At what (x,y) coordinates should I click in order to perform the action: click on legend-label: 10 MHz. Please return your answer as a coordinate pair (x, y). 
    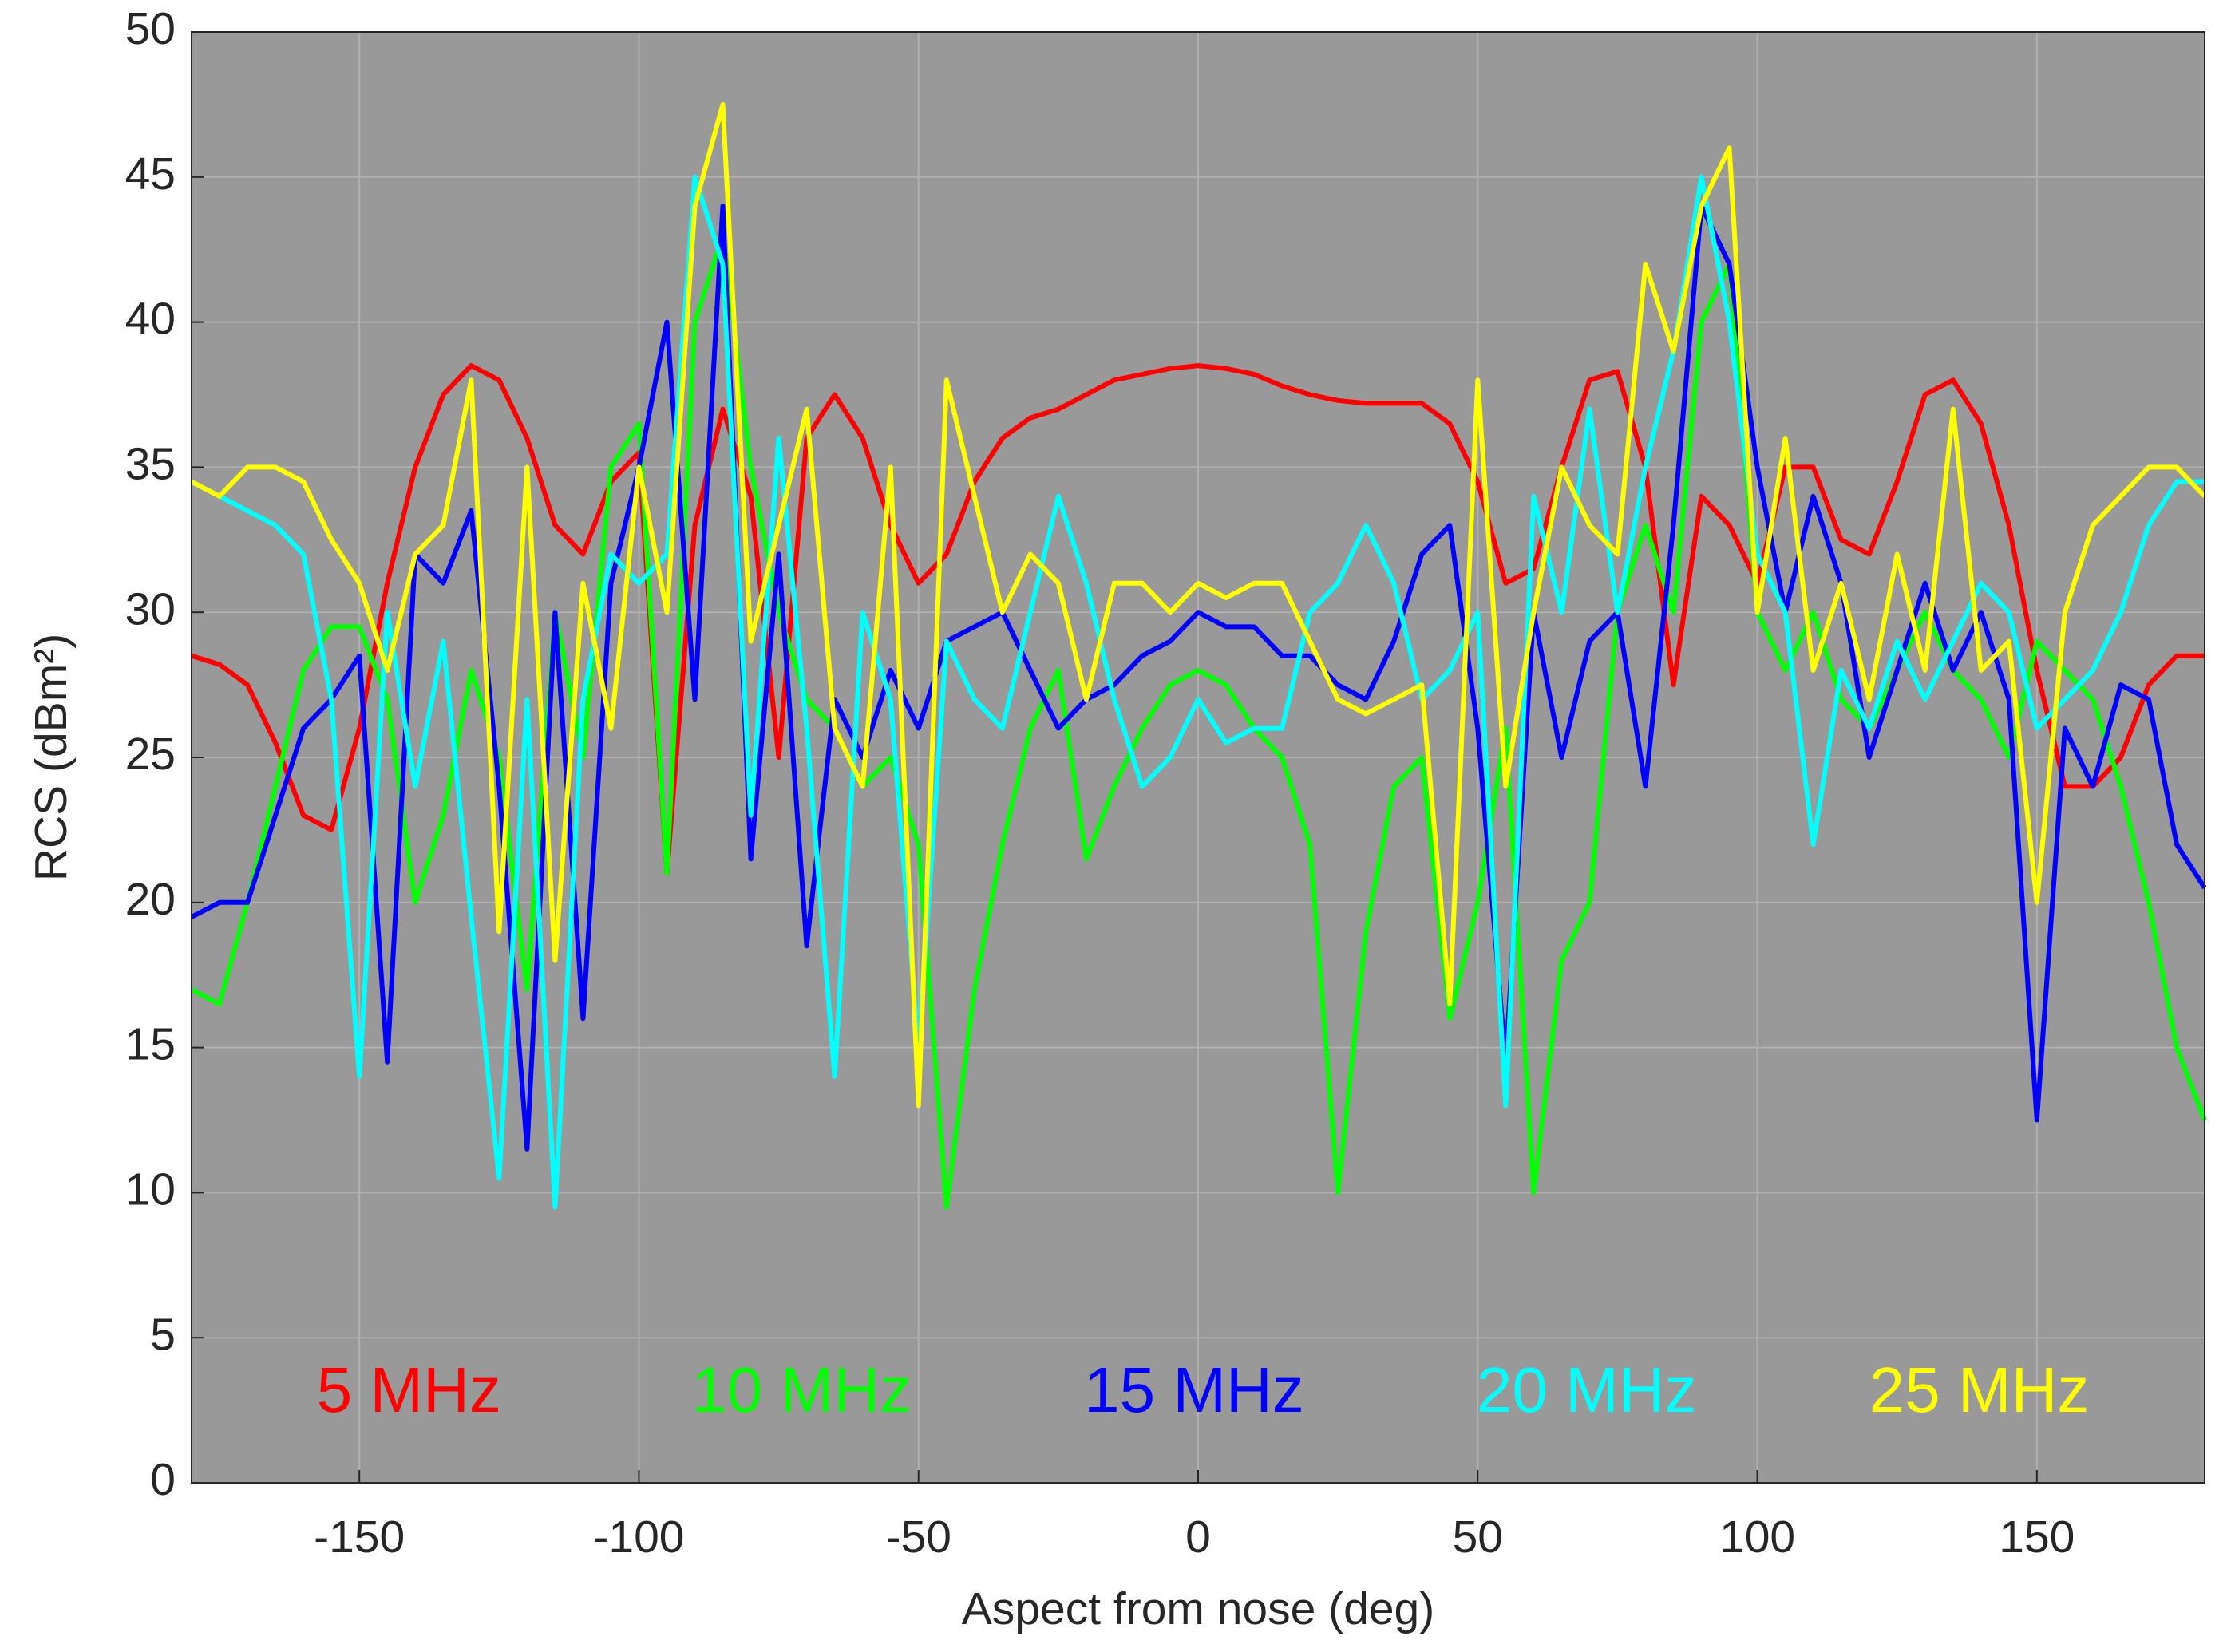
    Looking at the image, I should click on (801, 1389).